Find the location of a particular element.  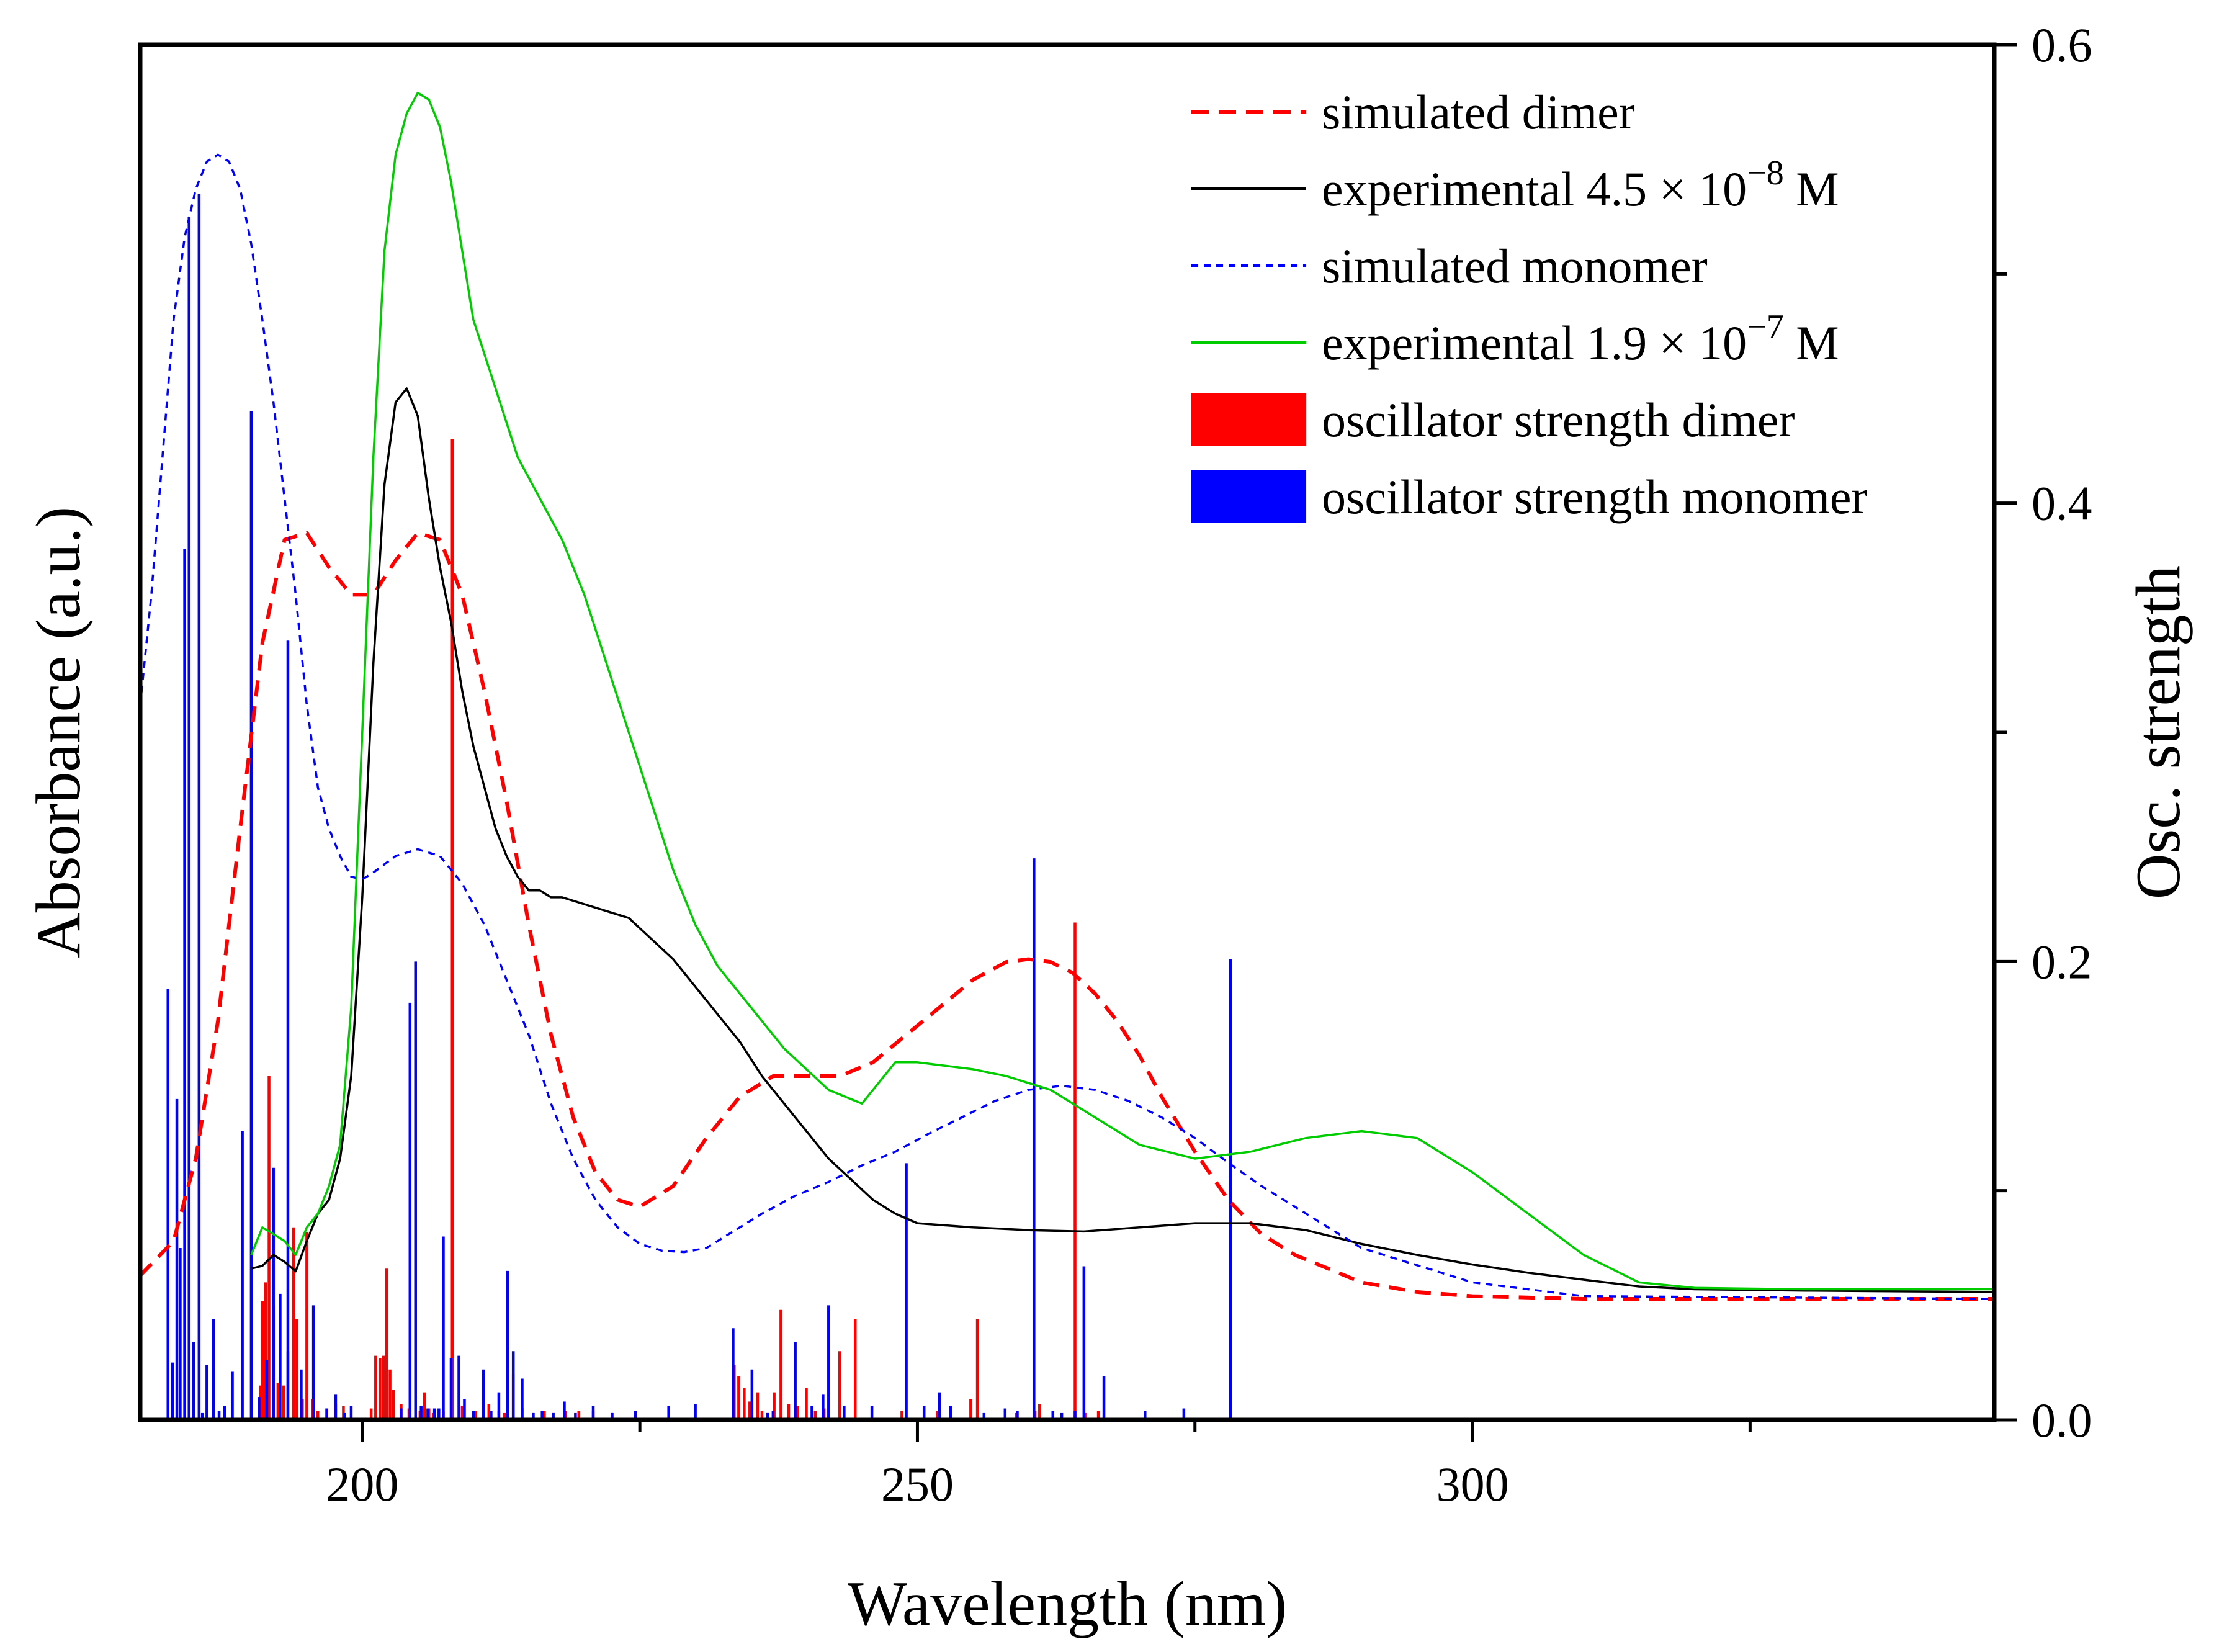

legend-label: simulated monomer is located at coordinates (1515, 266).